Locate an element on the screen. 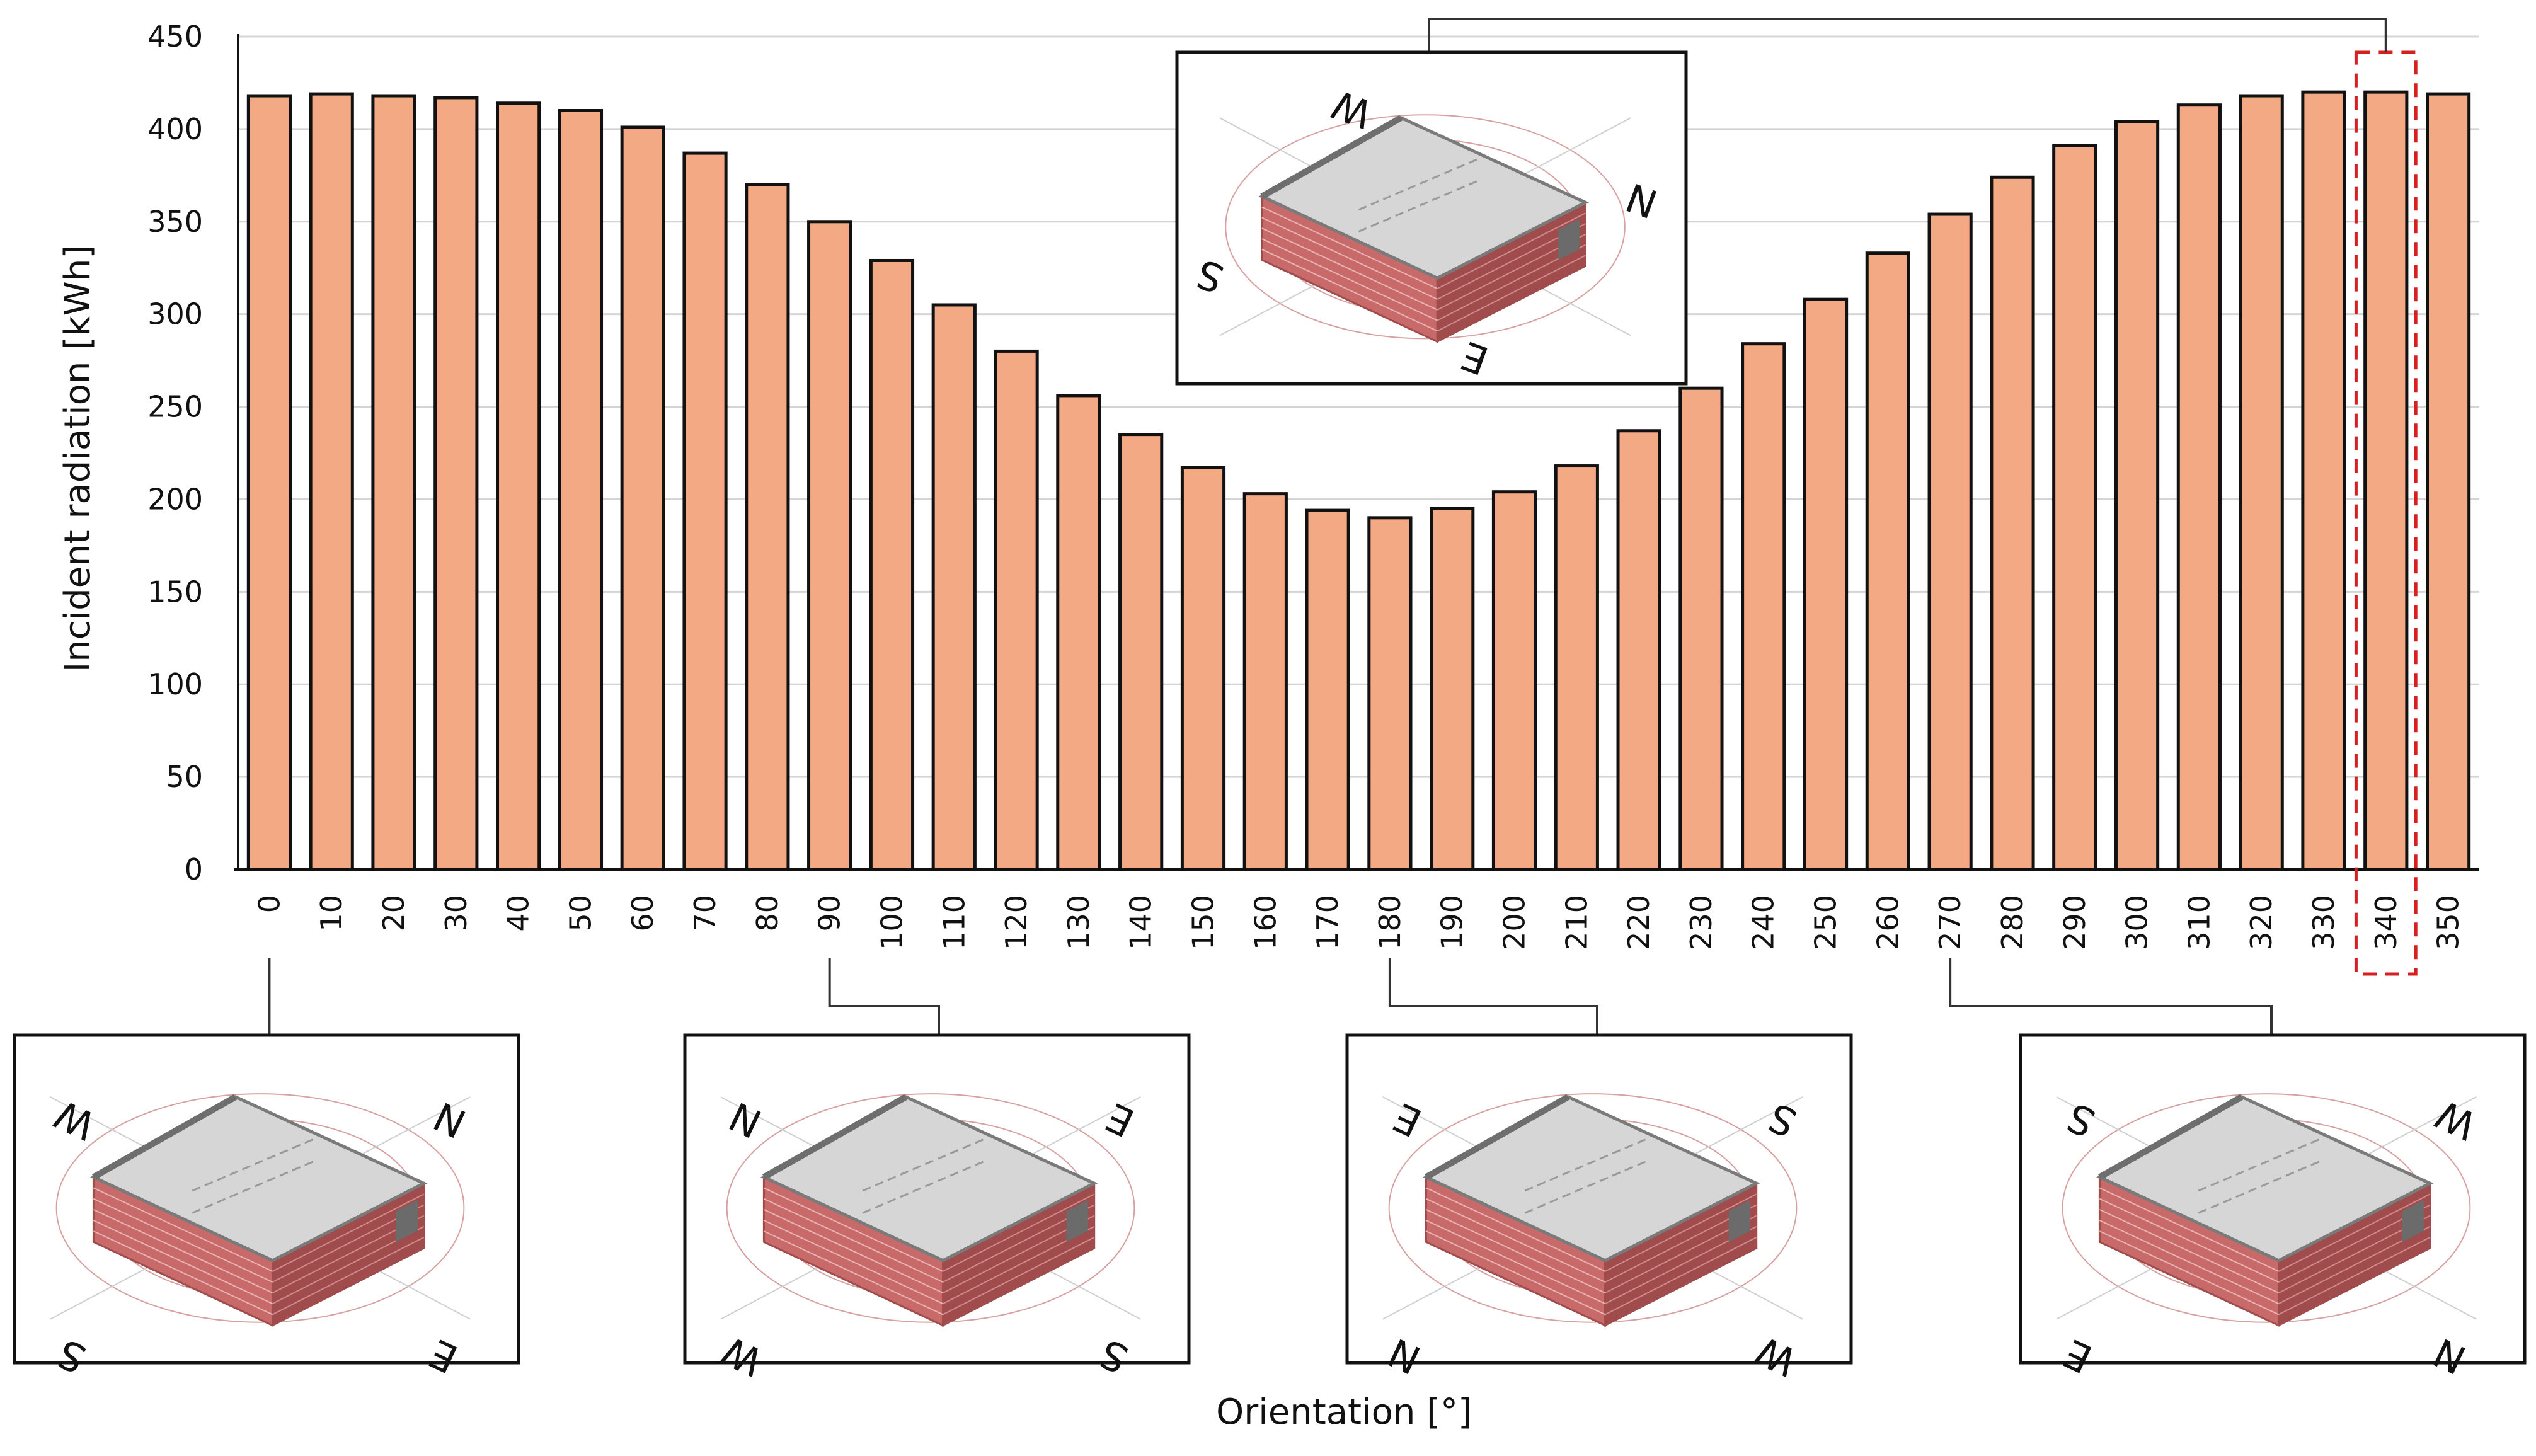 This screenshot has height=1456, width=2536. x-tick-label: 100 is located at coordinates (892, 922).